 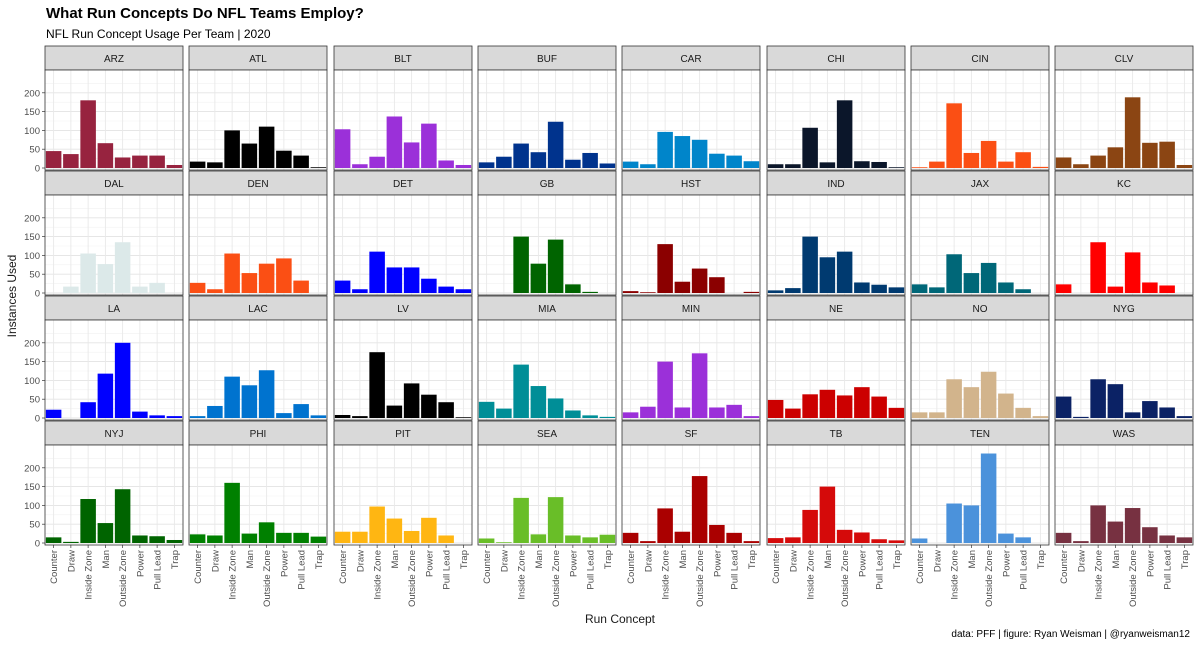 What do you see at coordinates (104, 360) in the screenshot?
I see `facet-panel-la: LA 0 50 100 150 200` at bounding box center [104, 360].